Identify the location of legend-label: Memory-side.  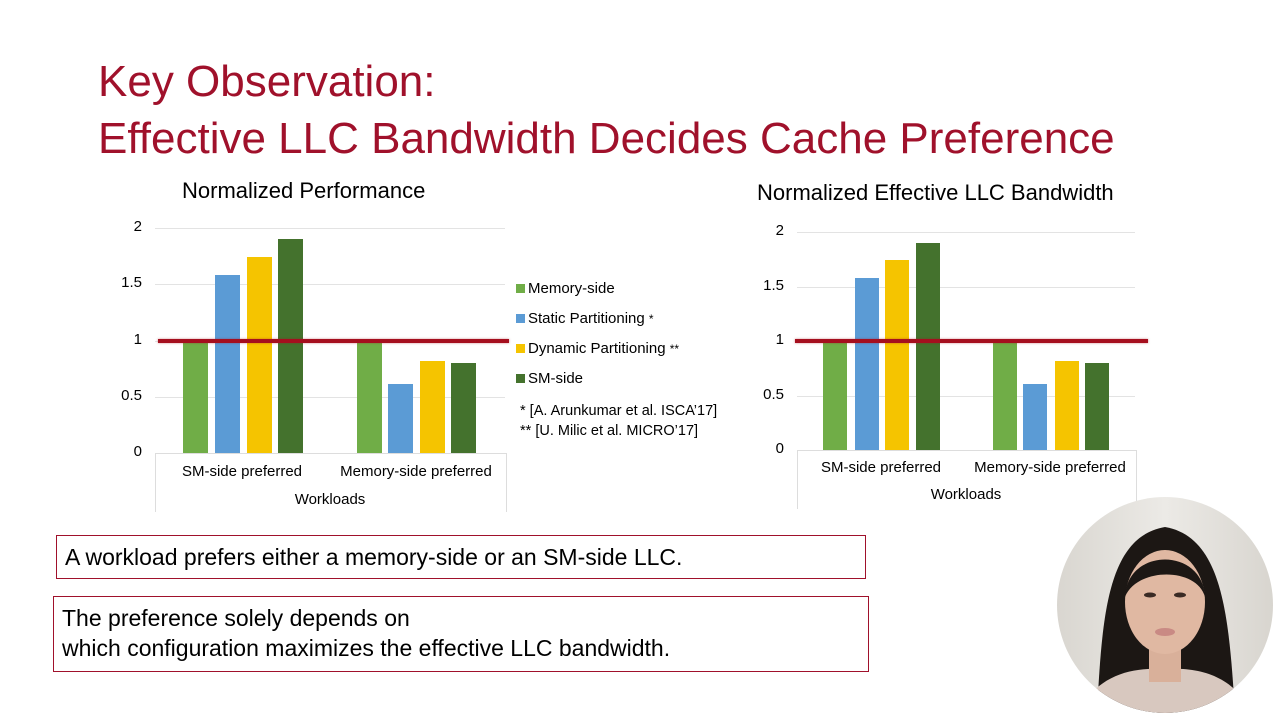
(571, 288).